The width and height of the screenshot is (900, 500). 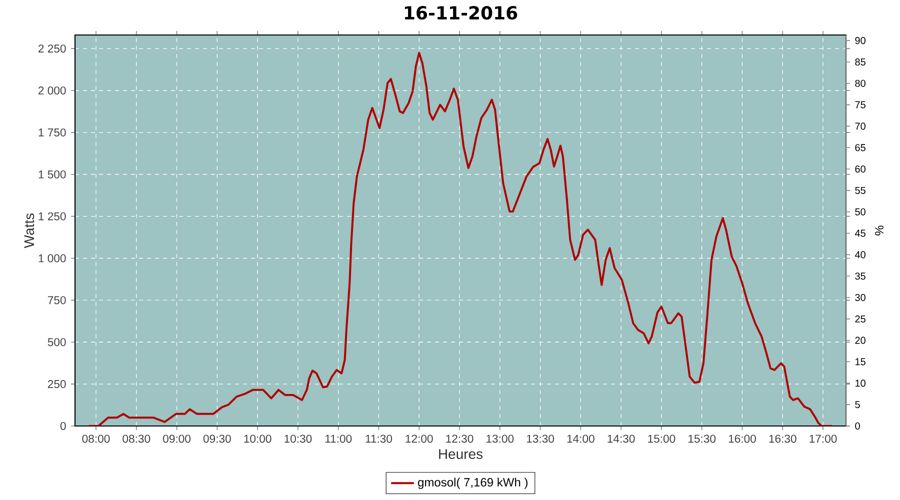 I want to click on y2-tick-label: 10, so click(x=860, y=383).